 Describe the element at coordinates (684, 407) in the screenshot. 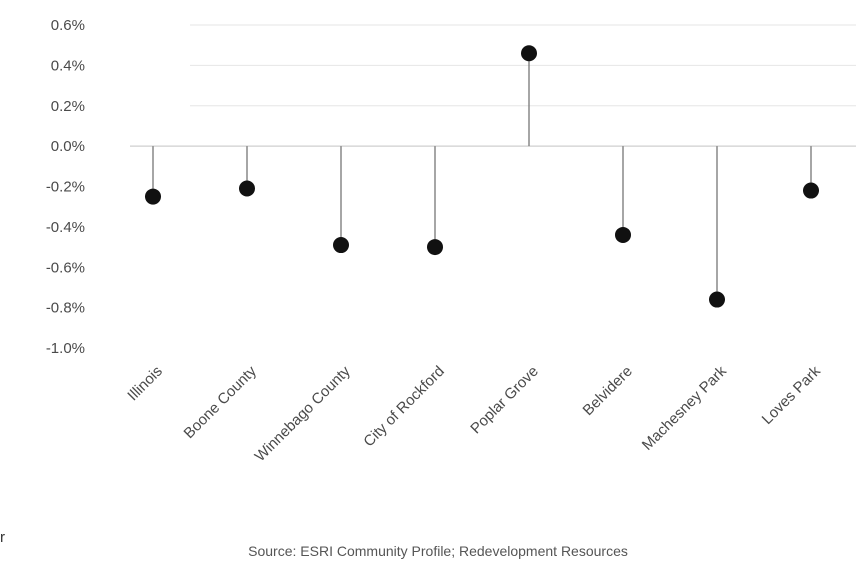

I see `category-label: Machesney Park` at that location.